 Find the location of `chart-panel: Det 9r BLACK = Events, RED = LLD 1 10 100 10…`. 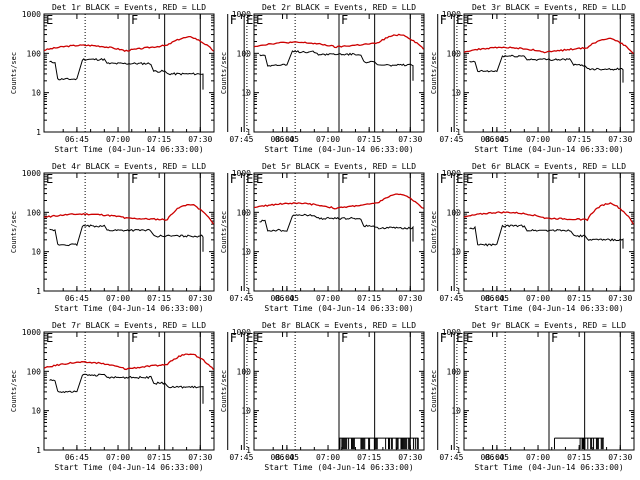

chart-panel: Det 9r BLACK = Events, RED = LLD 1 10 100 10… is located at coordinates (532, 396).